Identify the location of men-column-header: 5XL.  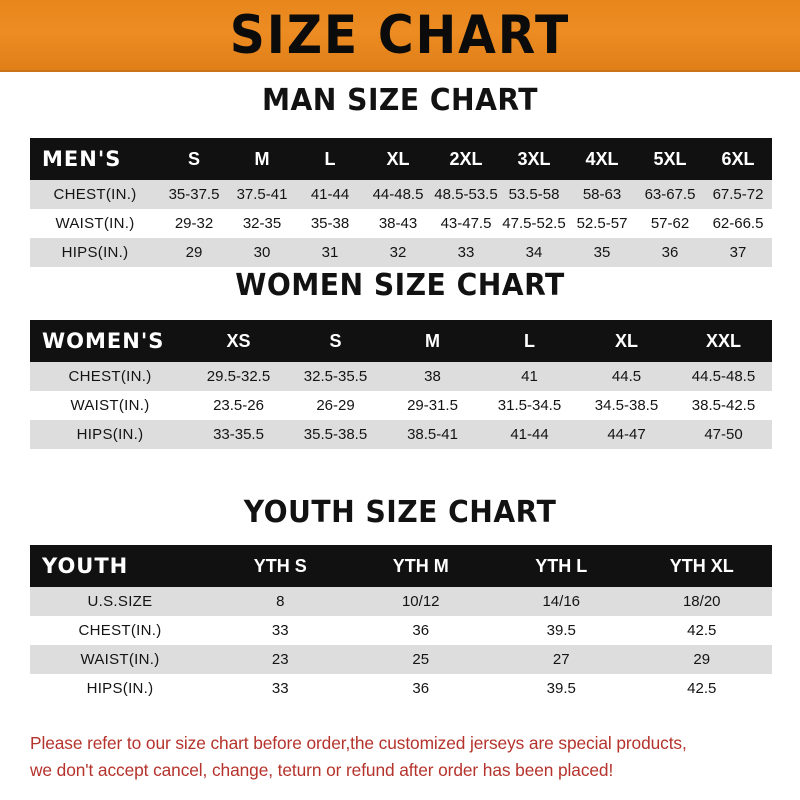
(670, 158).